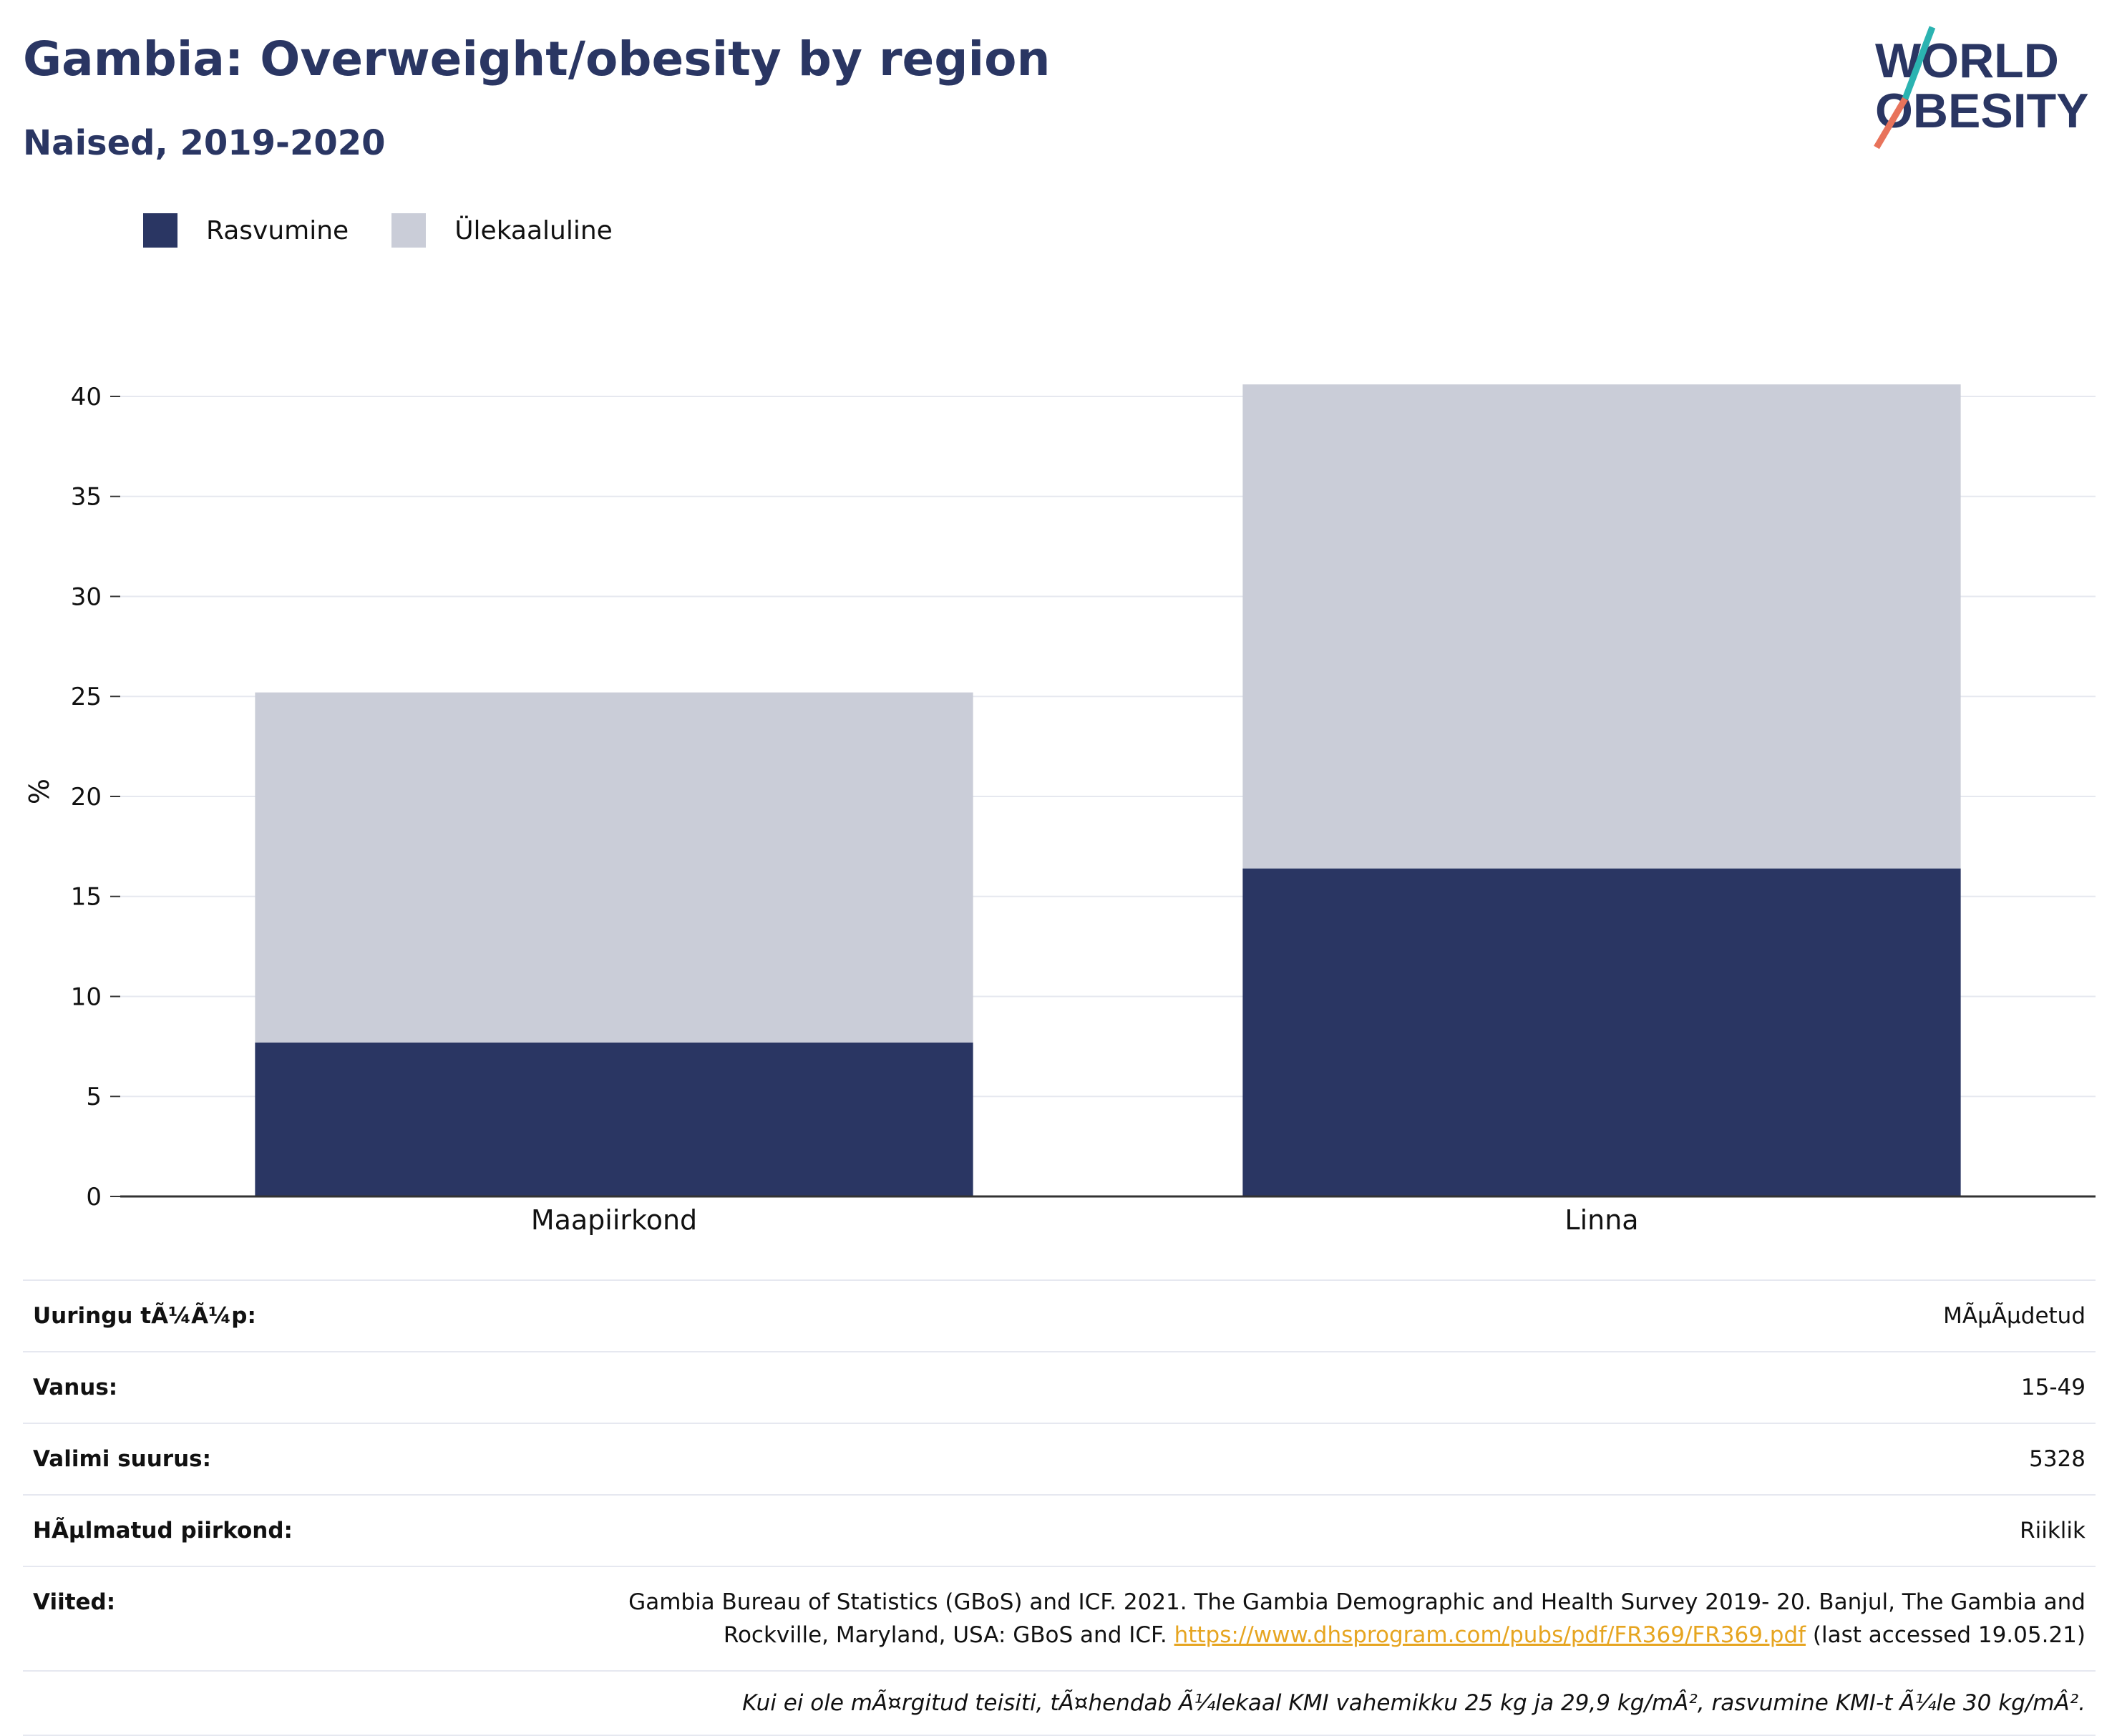 The width and height of the screenshot is (2117, 1736). I want to click on bar-overweight-urban, so click(1601, 626).